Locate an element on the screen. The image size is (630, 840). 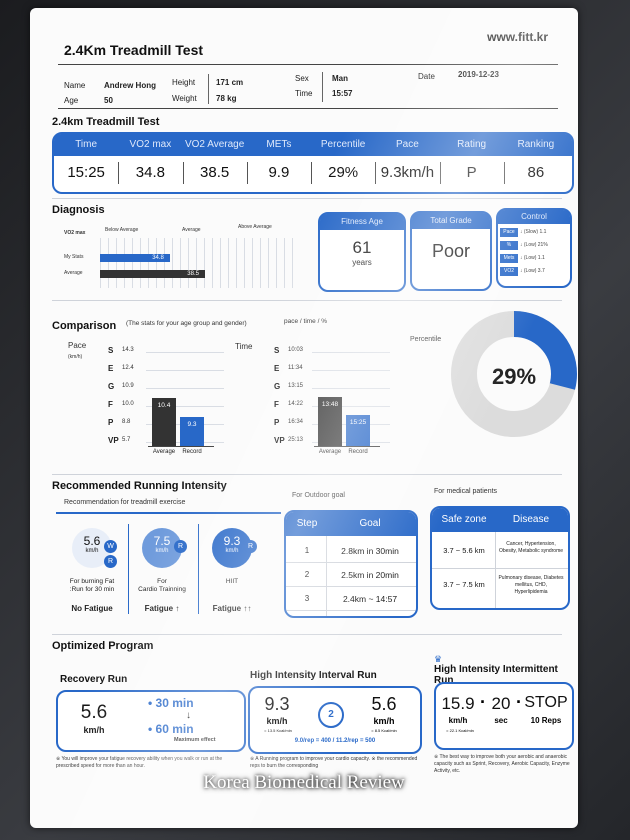
age-value: 50 is located at coordinates (108, 100).